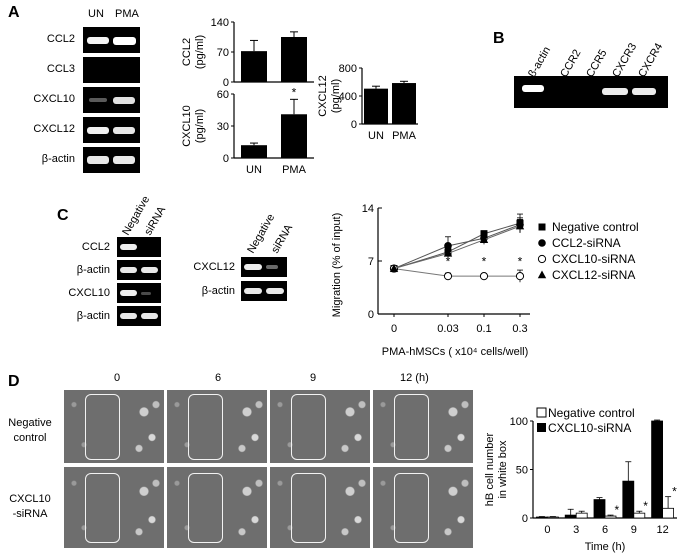  Describe the element at coordinates (348, 97) in the screenshot. I see `A-CXCL12-ytick-label: 400` at that location.